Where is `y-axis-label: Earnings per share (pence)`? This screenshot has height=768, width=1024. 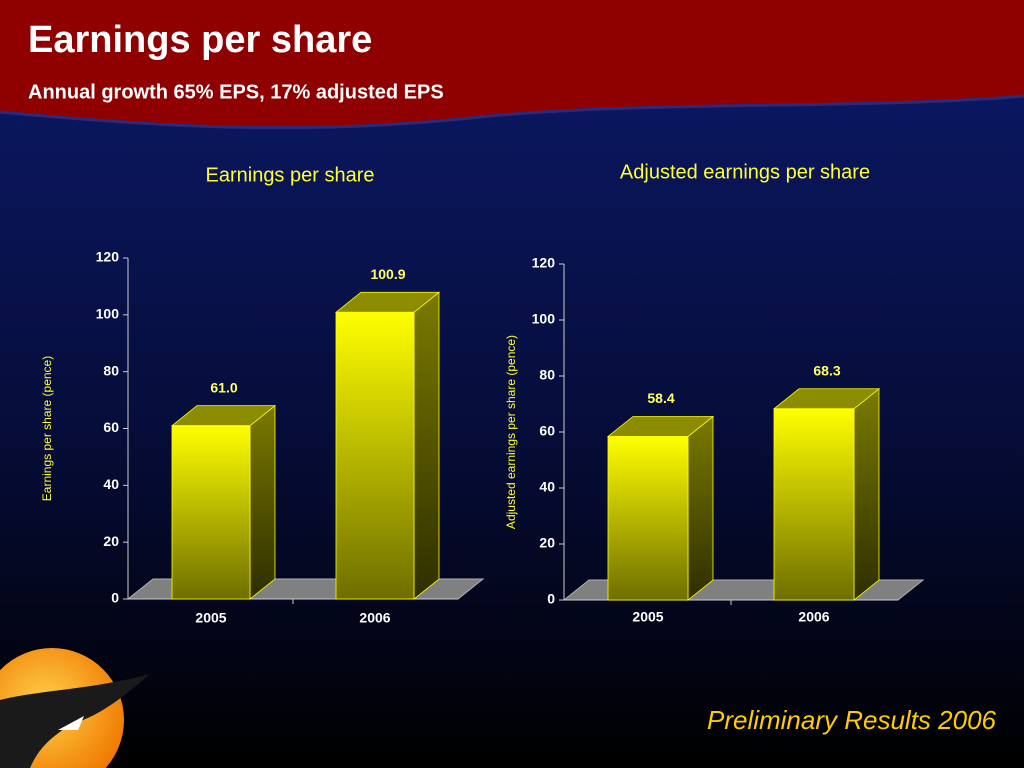
y-axis-label: Earnings per share (pence) is located at coordinates (47, 428).